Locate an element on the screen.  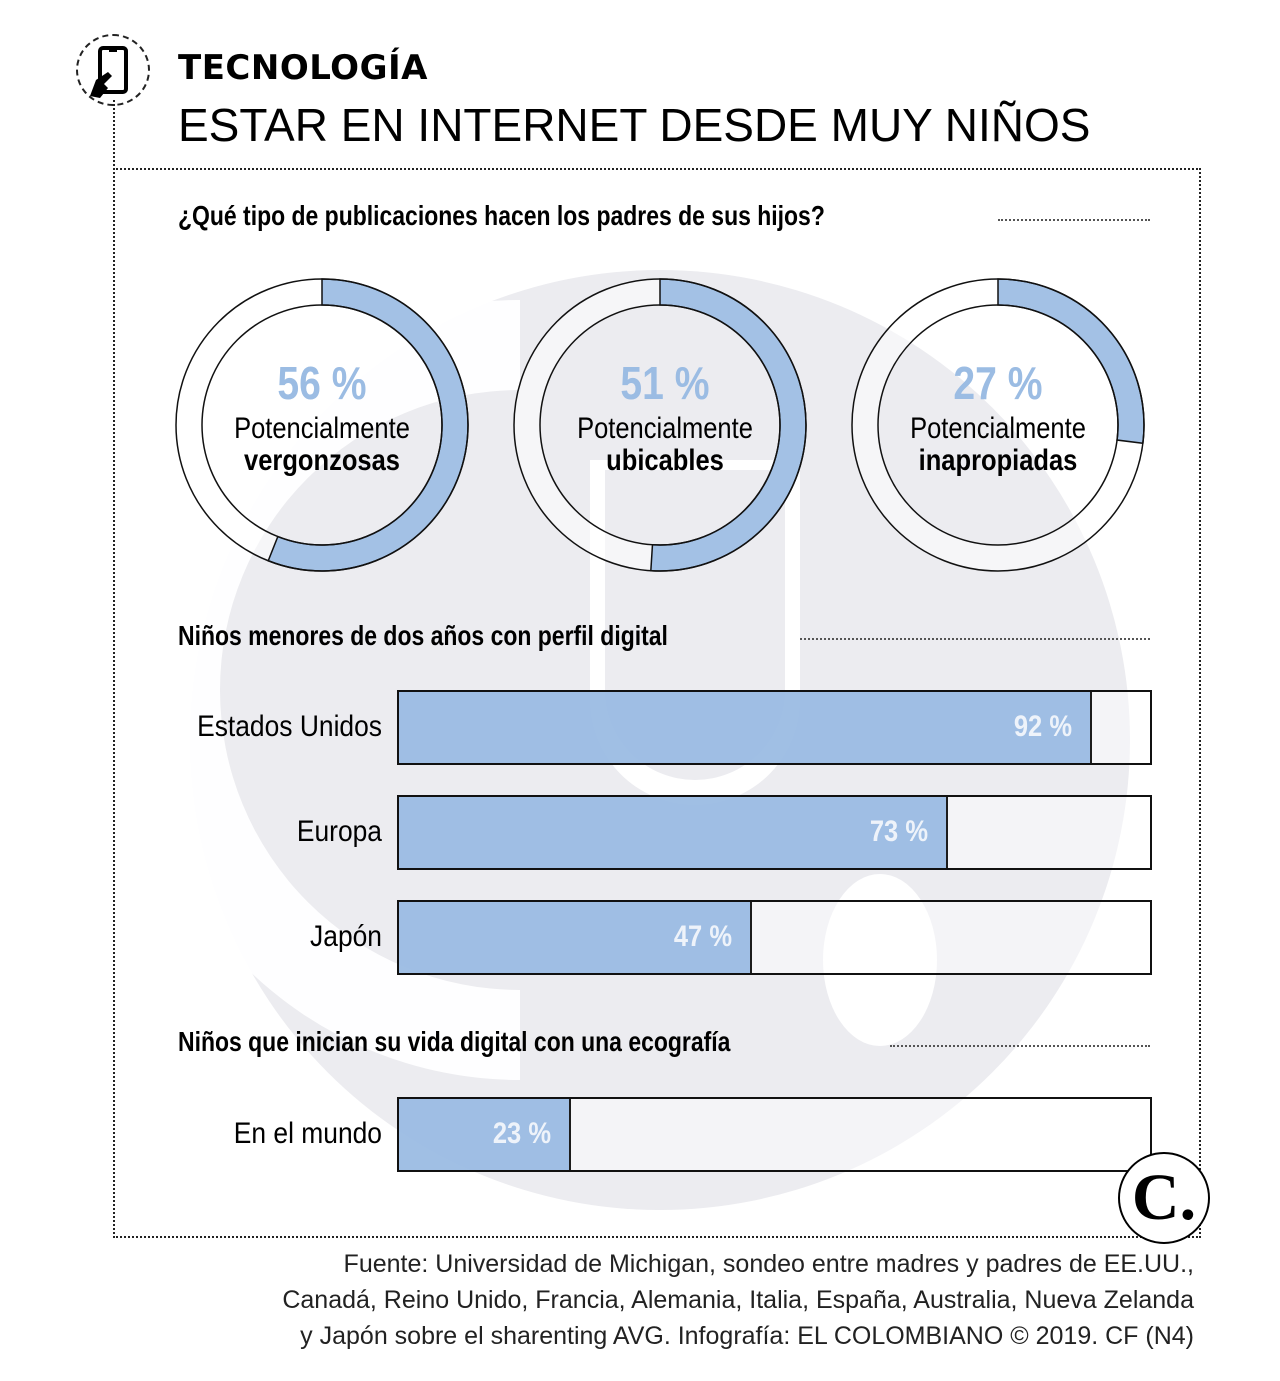
donut-2-text: 27 % Potencialmente inapropiadas is located at coordinates (998, 417).